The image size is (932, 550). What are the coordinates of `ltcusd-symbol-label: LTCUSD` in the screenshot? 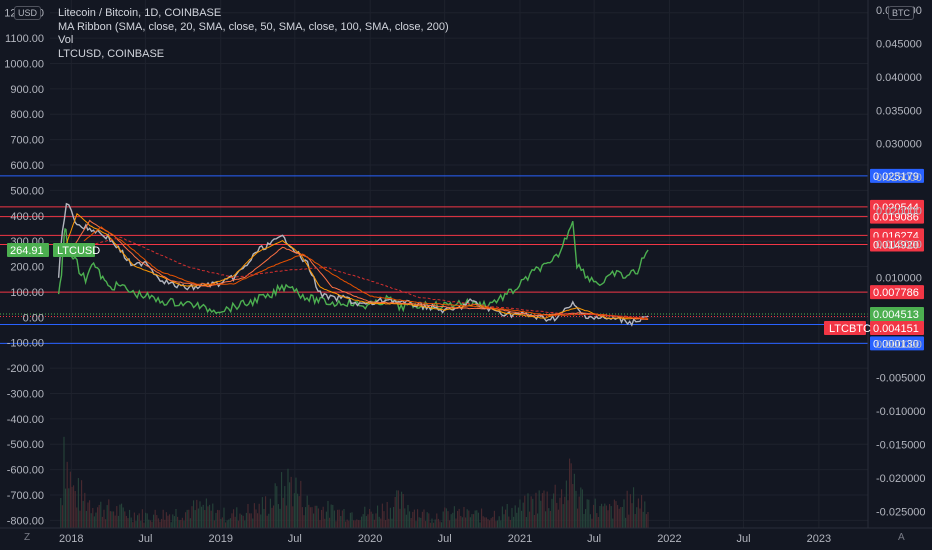 It's located at (78, 251).